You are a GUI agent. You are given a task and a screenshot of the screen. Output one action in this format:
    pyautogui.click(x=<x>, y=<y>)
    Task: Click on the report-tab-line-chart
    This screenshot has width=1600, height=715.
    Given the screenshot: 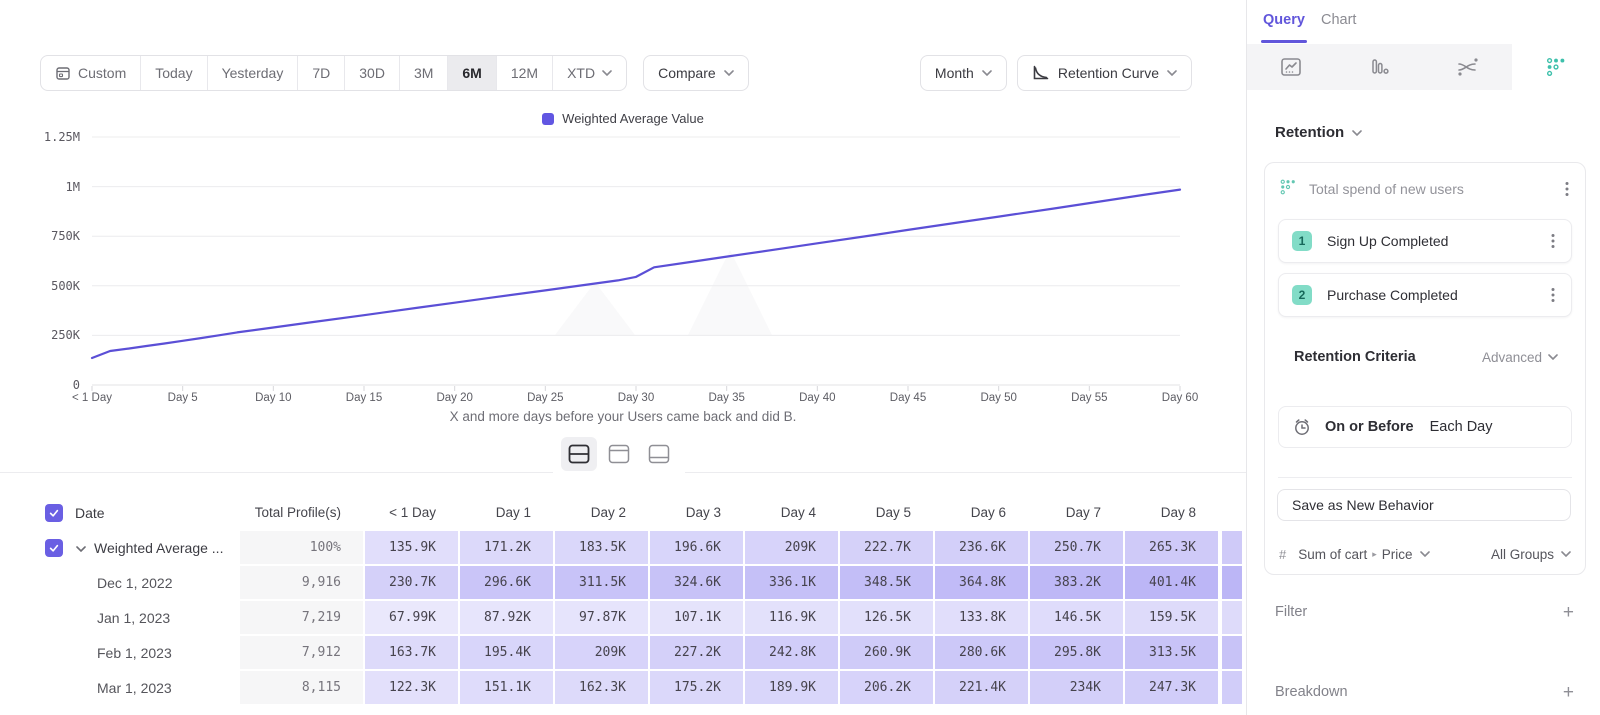 What is the action you would take?
    pyautogui.click(x=1291, y=67)
    